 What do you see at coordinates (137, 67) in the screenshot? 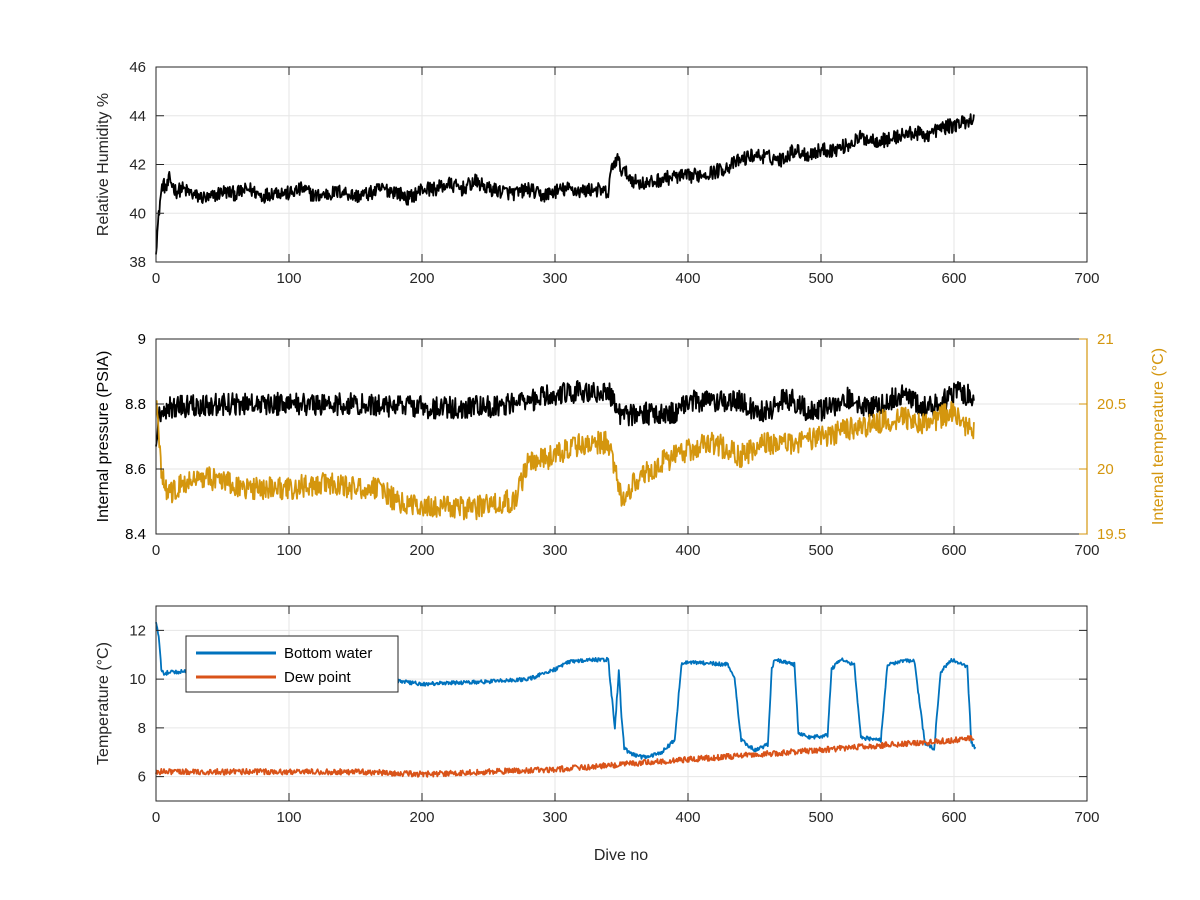
I see `y-tick-label: 46` at bounding box center [137, 67].